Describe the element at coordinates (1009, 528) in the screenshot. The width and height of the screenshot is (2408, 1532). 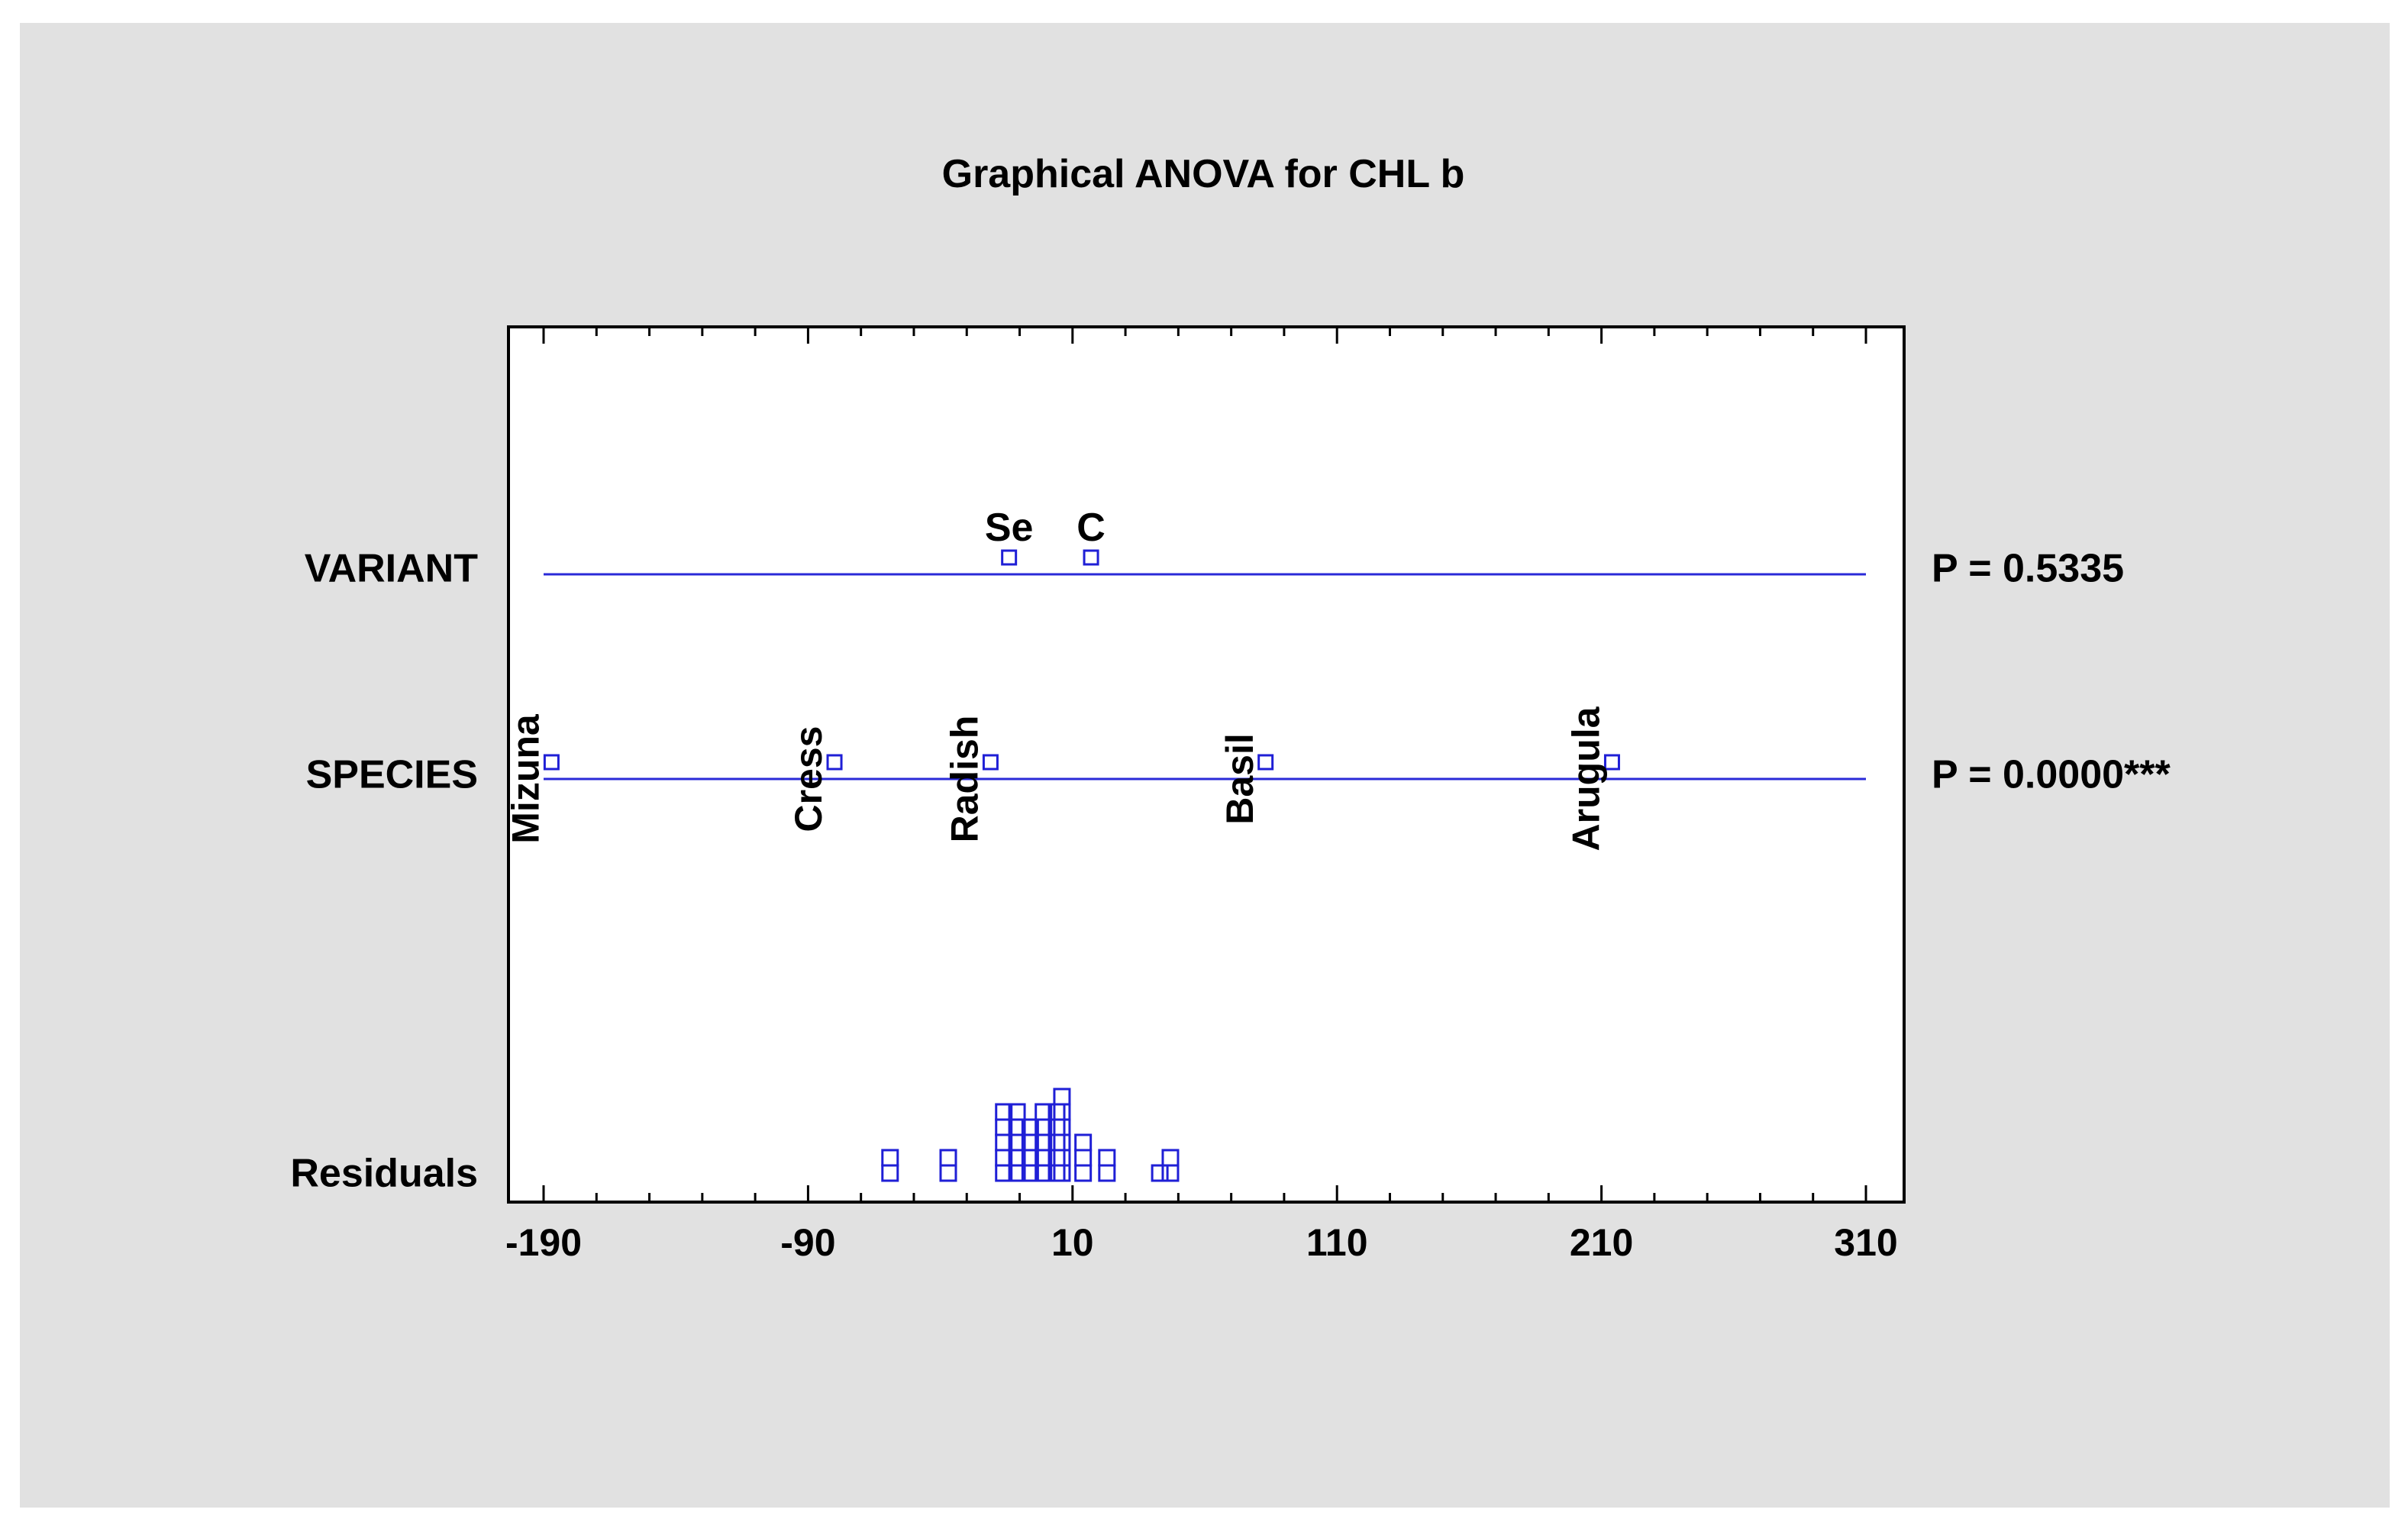
I see `level-label: Se` at that location.